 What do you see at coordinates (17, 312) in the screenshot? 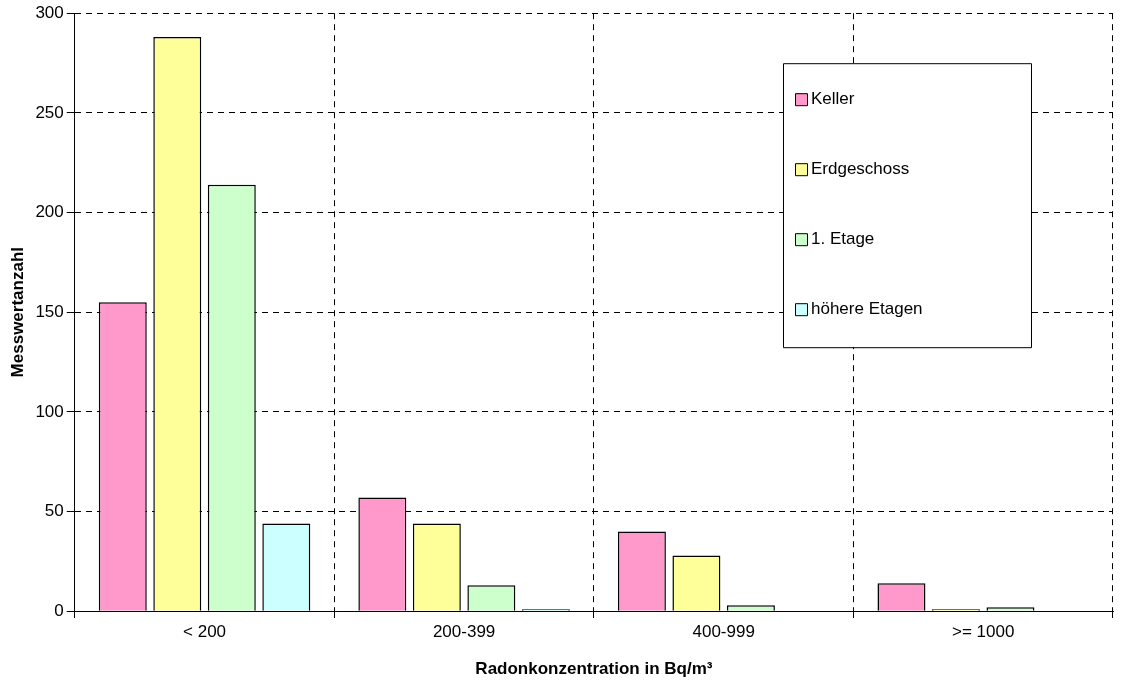
I see `y-axis-title: Messwertanzahl` at bounding box center [17, 312].